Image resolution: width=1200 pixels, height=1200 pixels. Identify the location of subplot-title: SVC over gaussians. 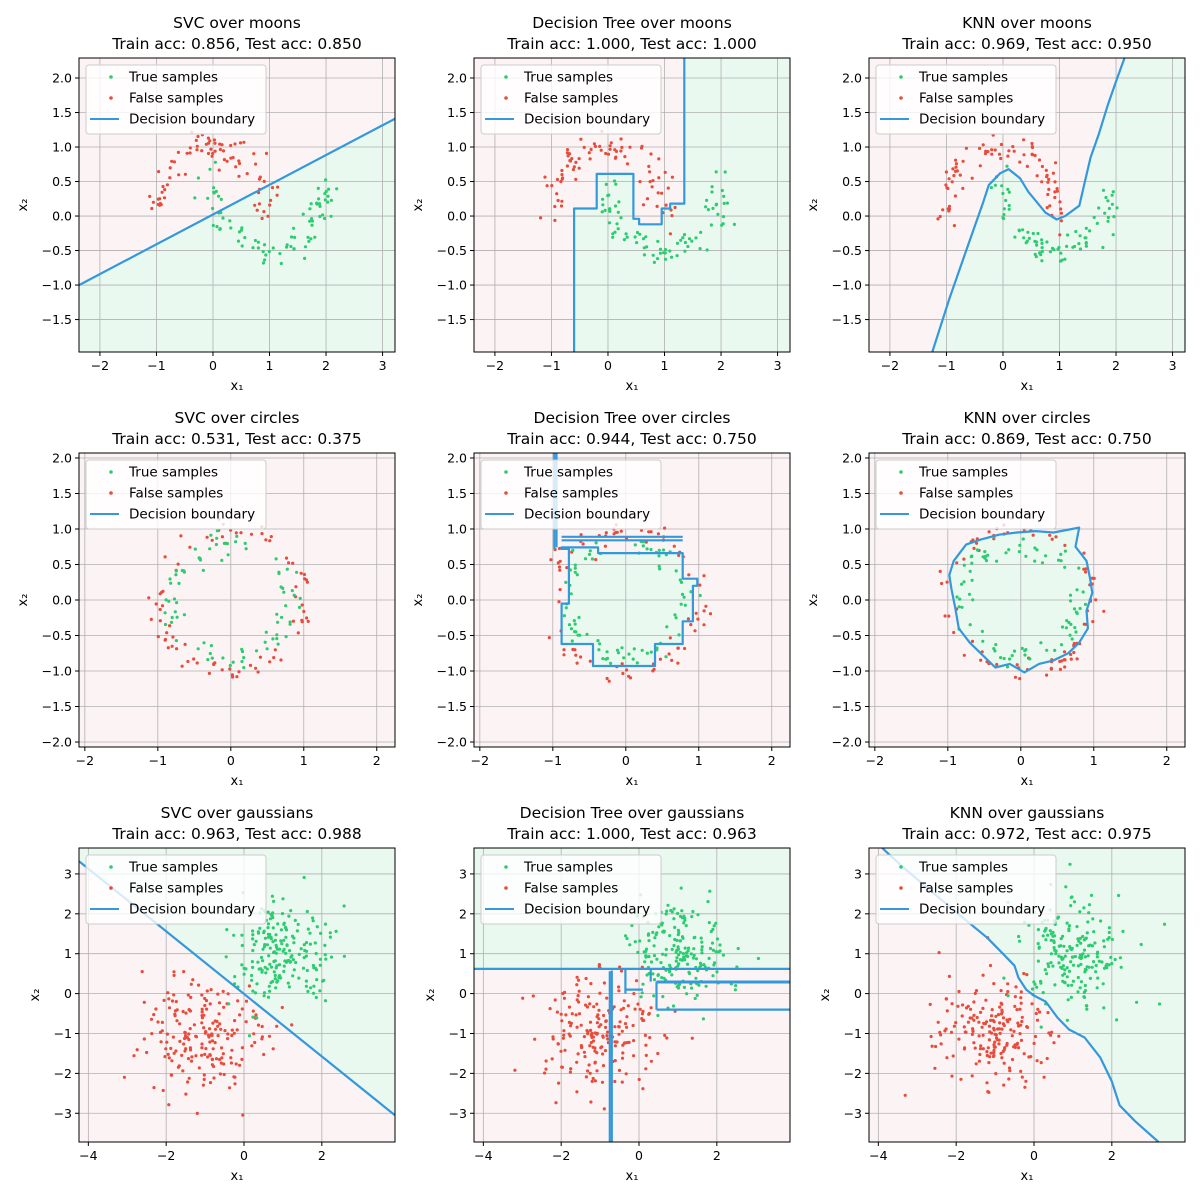
(237, 813).